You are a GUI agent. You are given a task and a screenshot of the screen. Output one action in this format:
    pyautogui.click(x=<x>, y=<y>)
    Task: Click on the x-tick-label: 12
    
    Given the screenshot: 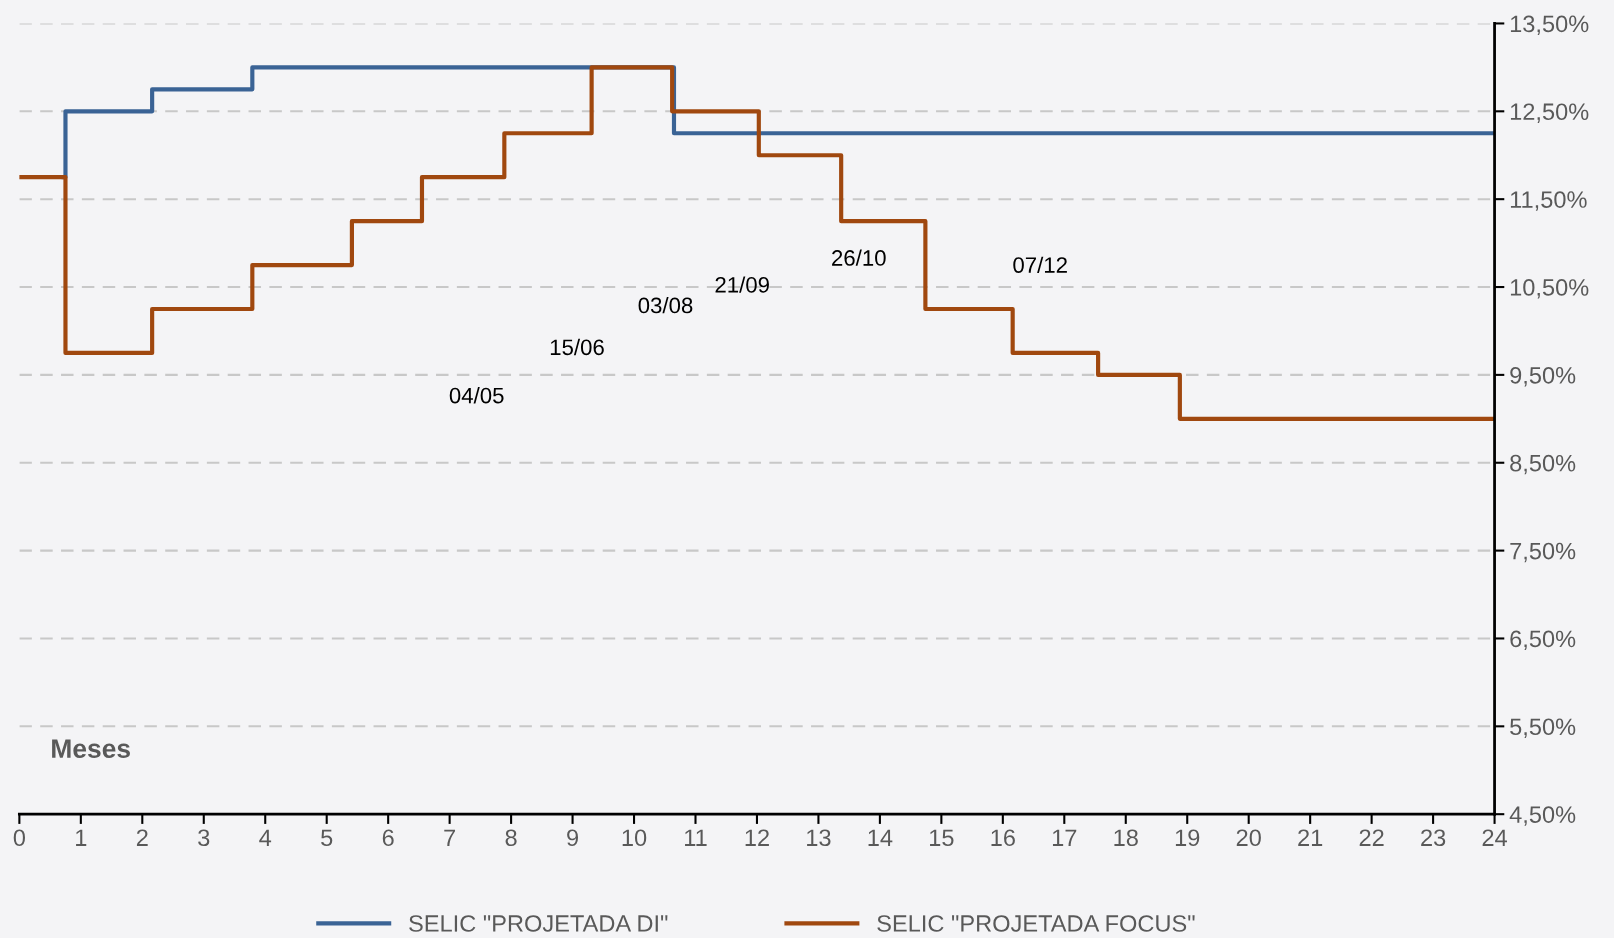 What is the action you would take?
    pyautogui.click(x=757, y=837)
    